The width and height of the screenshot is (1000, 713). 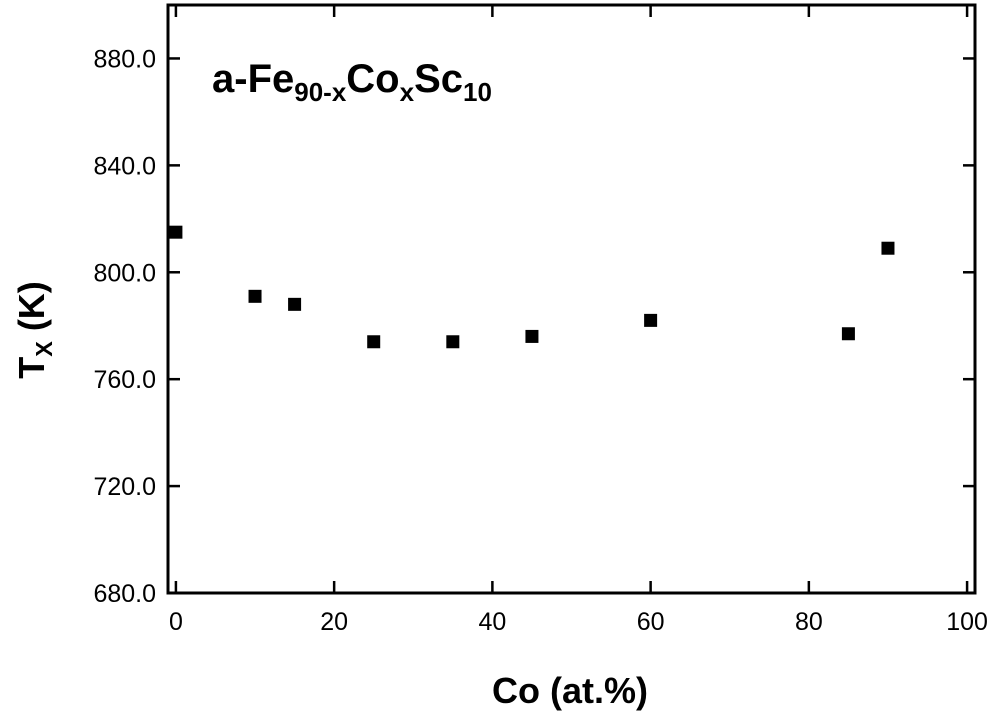 I want to click on y-tick-label: 680.0, so click(x=124, y=594).